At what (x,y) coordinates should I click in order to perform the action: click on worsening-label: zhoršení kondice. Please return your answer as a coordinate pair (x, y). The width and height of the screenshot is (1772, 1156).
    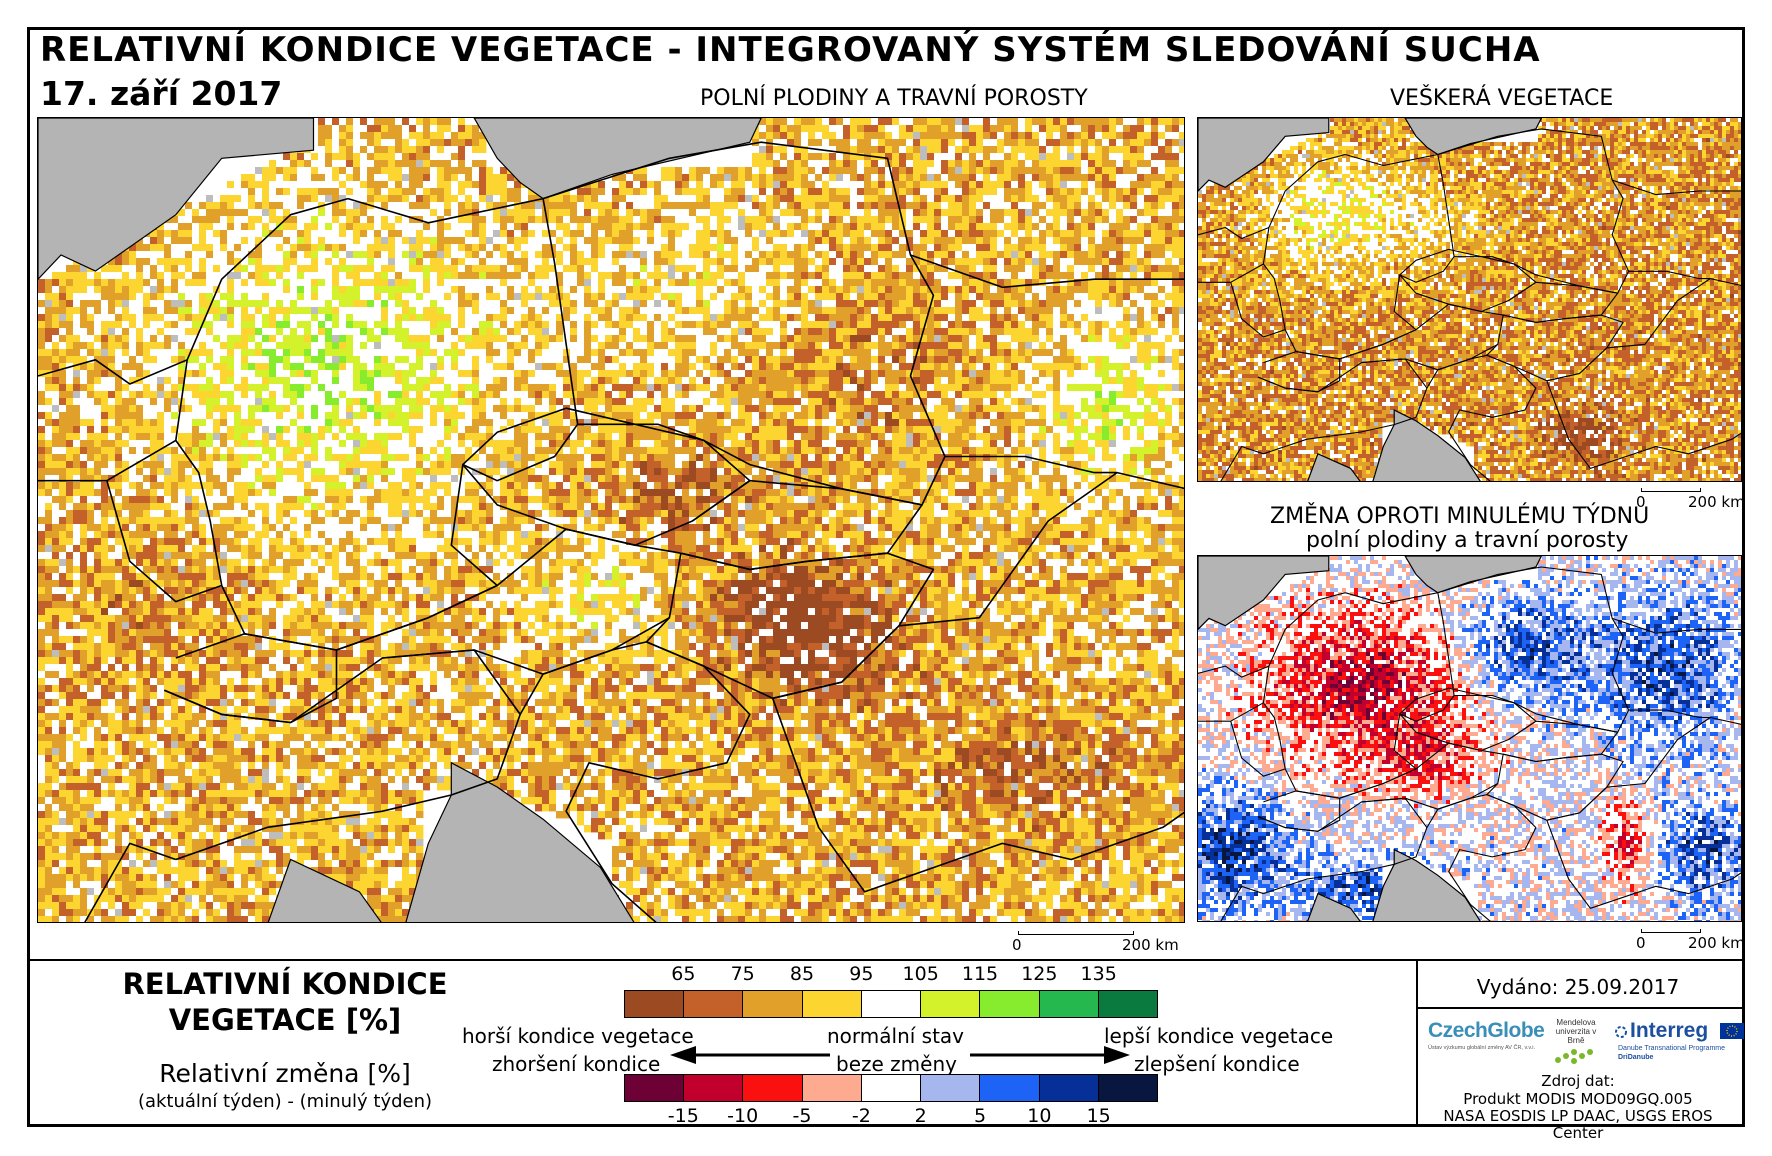
    Looking at the image, I should click on (576, 1064).